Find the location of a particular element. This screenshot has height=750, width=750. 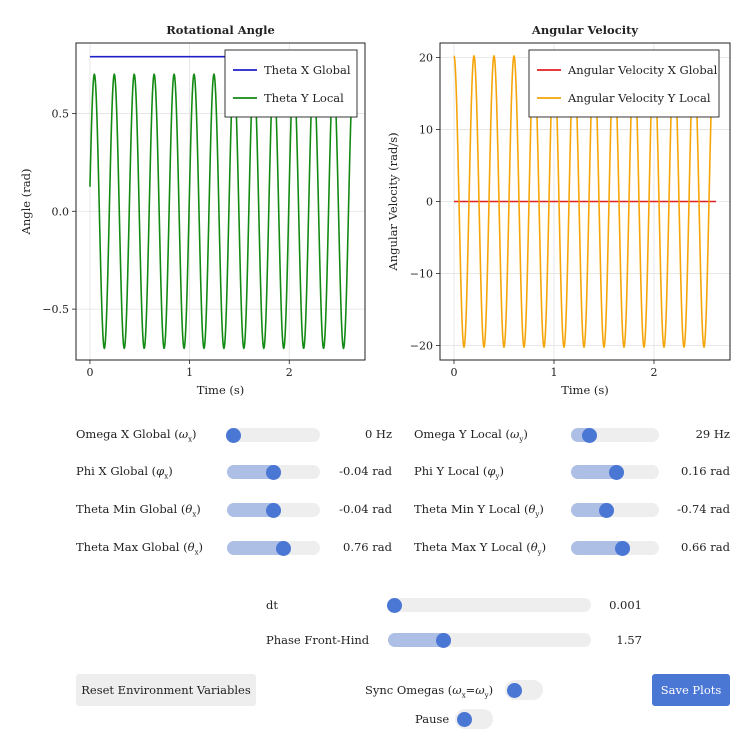

omega-x-global-slider is located at coordinates (272, 435).